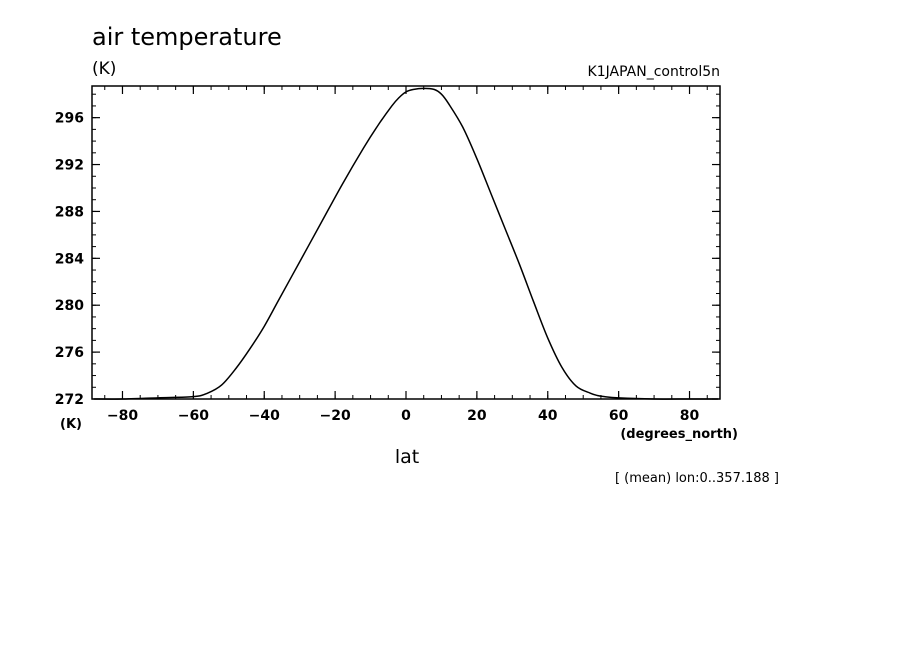 The image size is (904, 654). Describe the element at coordinates (690, 416) in the screenshot. I see `x-tick-label: 80` at that location.